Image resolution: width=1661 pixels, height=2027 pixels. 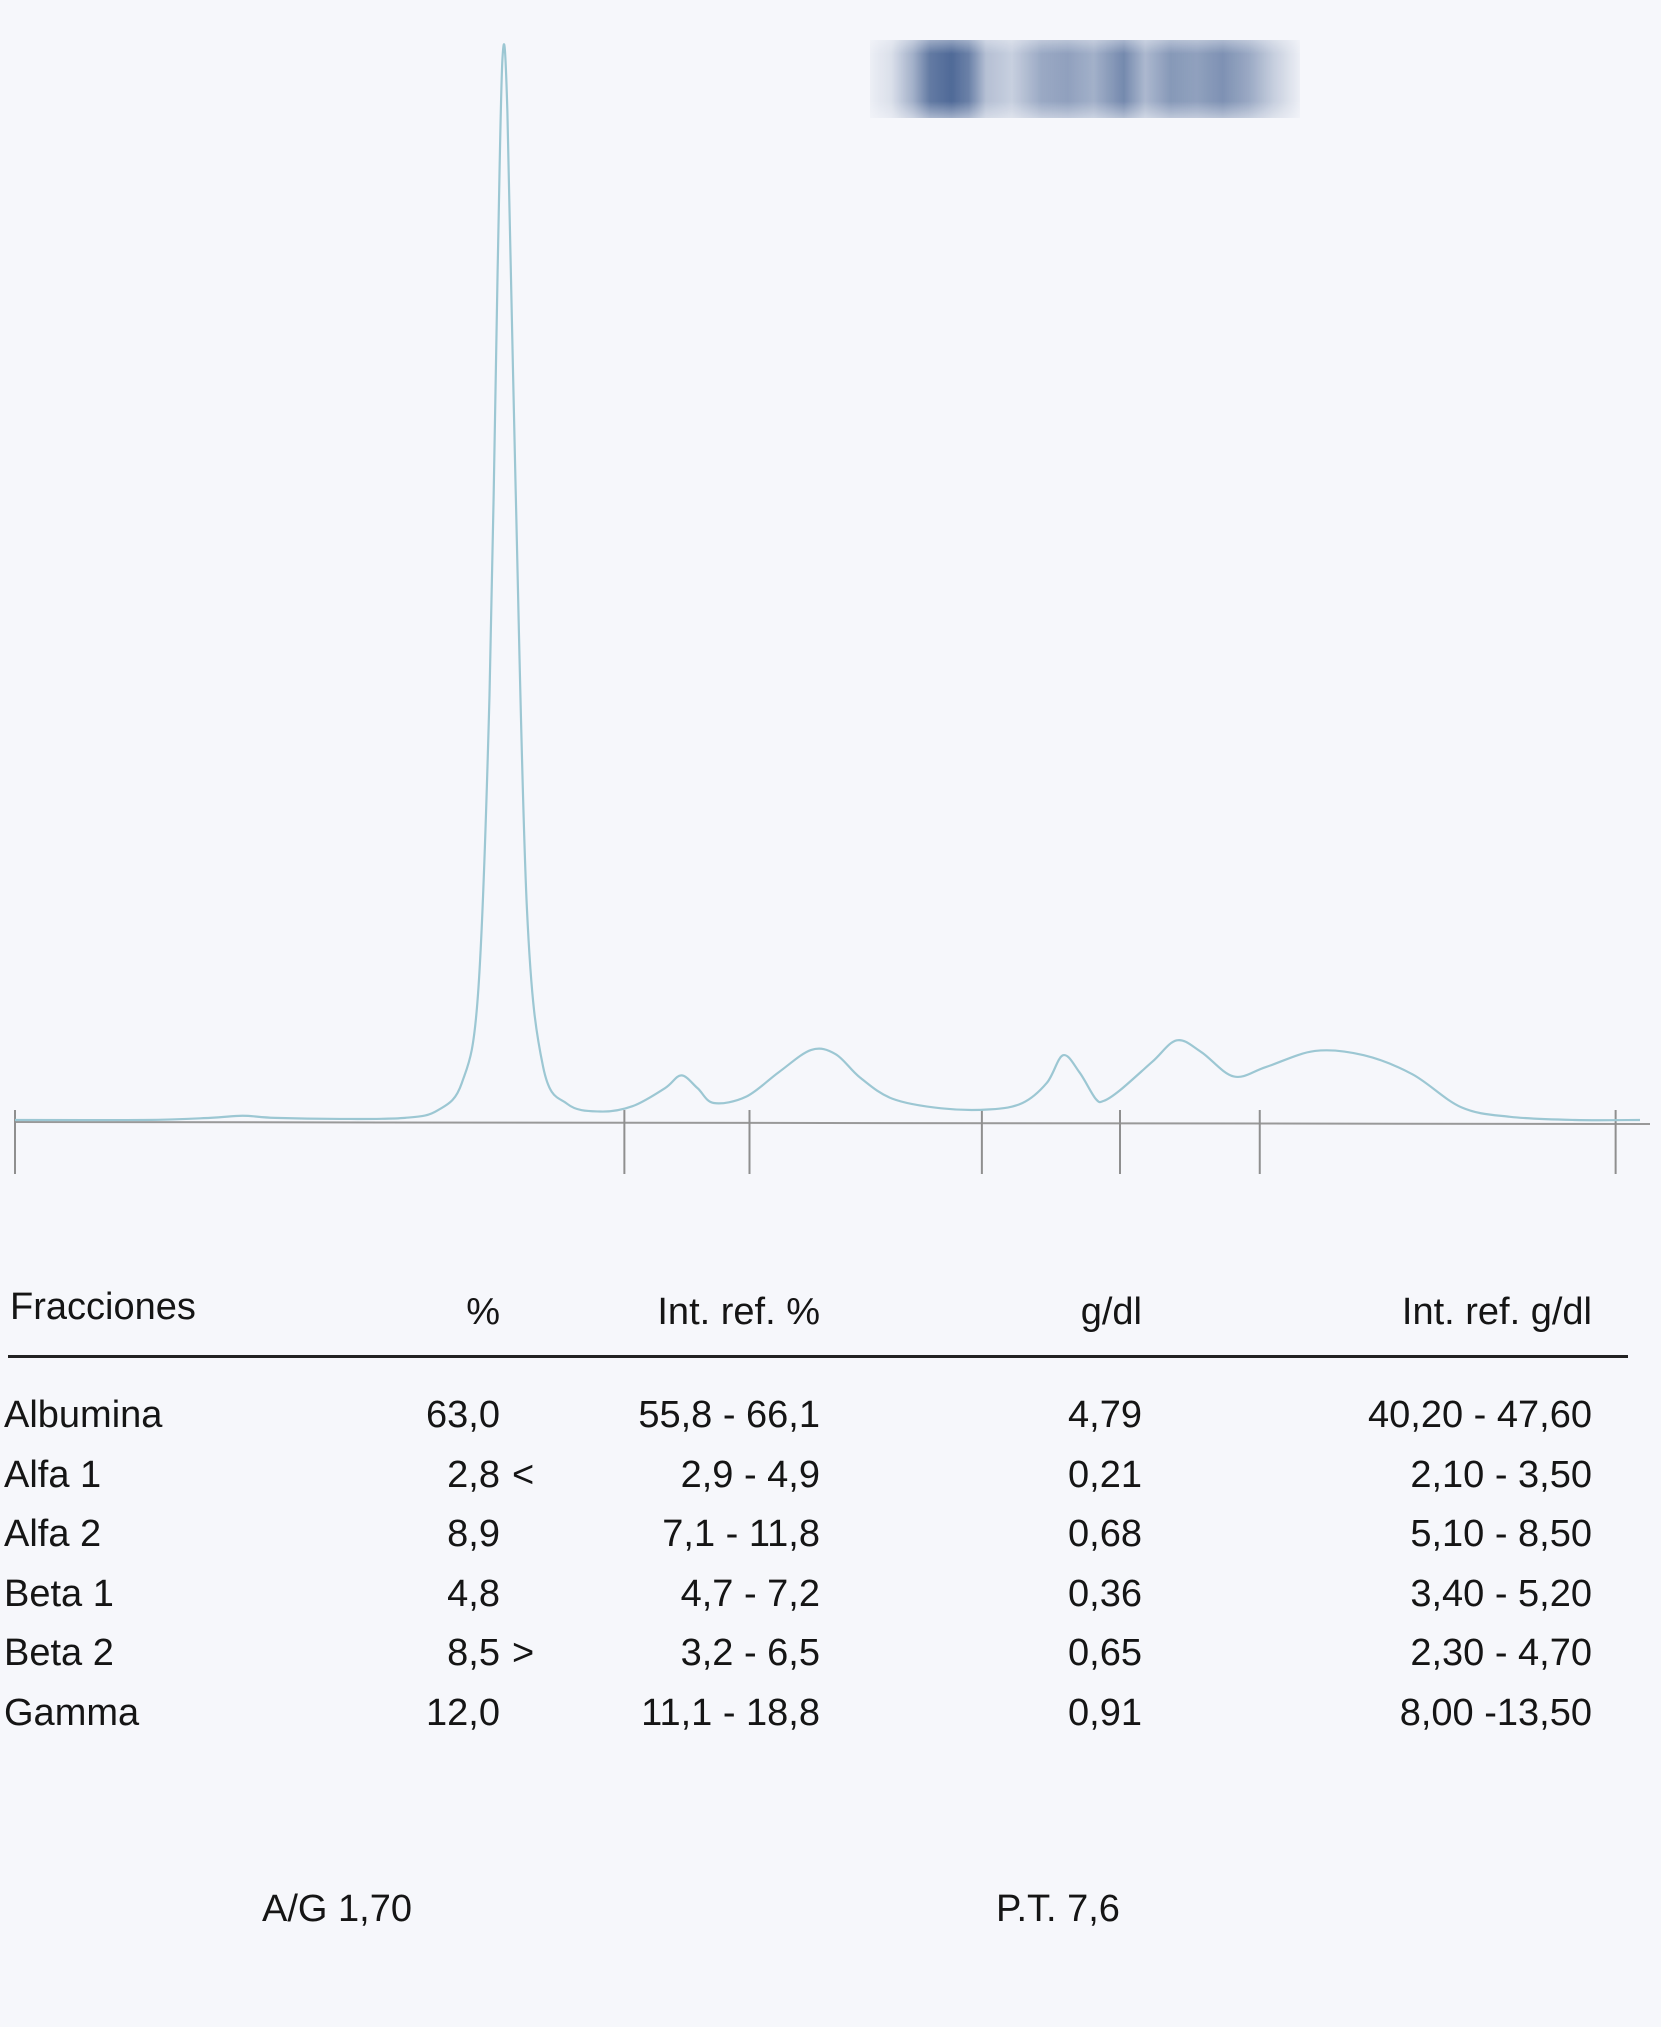 What do you see at coordinates (53, 1534) in the screenshot?
I see `fraction-name: Alfa 2` at bounding box center [53, 1534].